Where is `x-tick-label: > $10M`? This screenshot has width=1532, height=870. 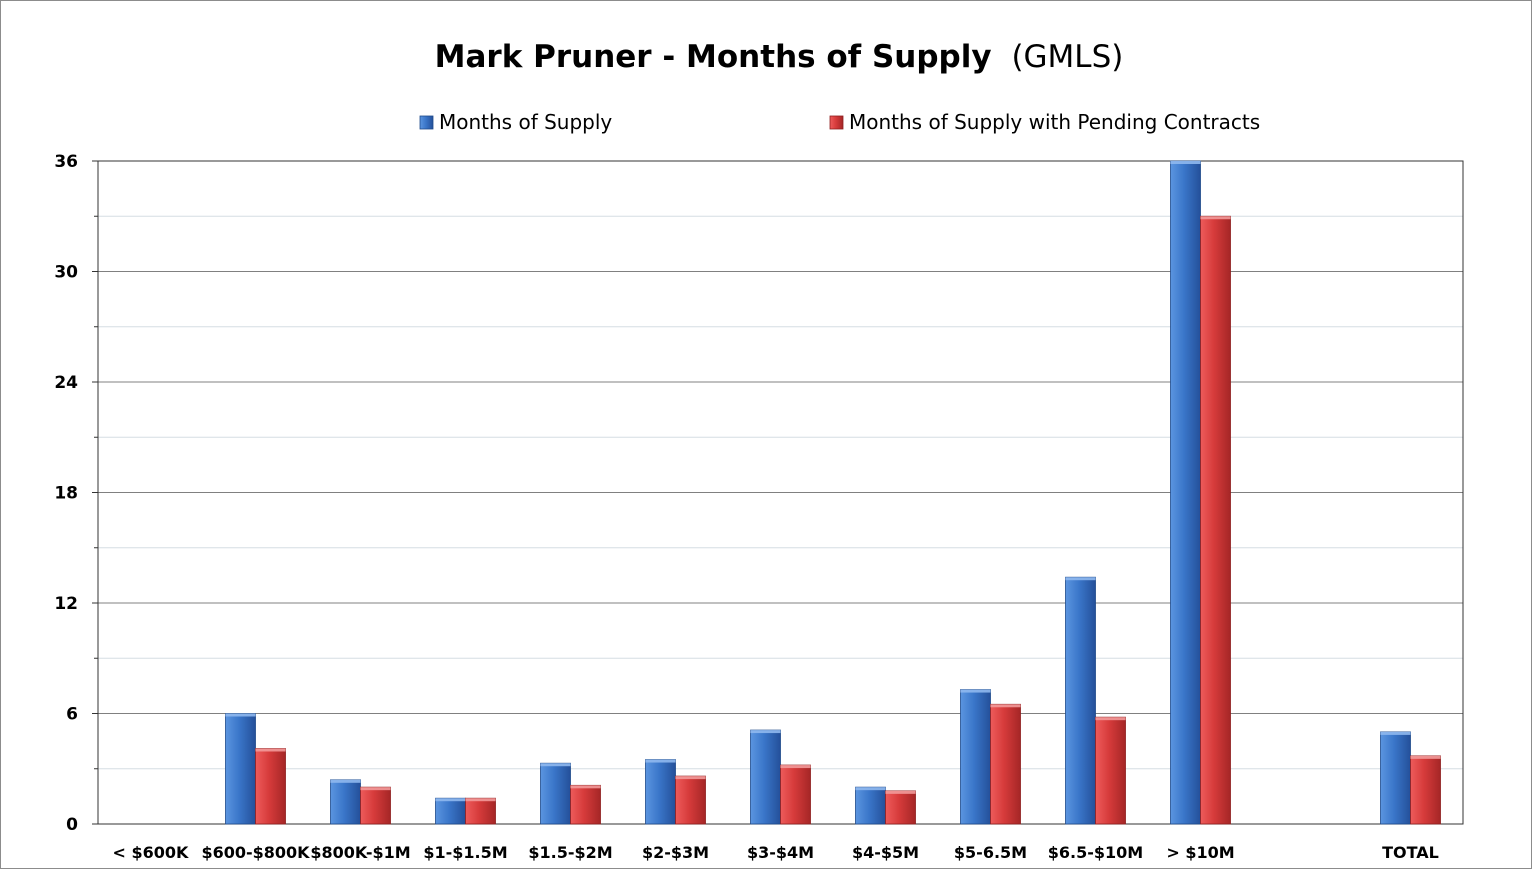
x-tick-label: > $10M is located at coordinates (1200, 852).